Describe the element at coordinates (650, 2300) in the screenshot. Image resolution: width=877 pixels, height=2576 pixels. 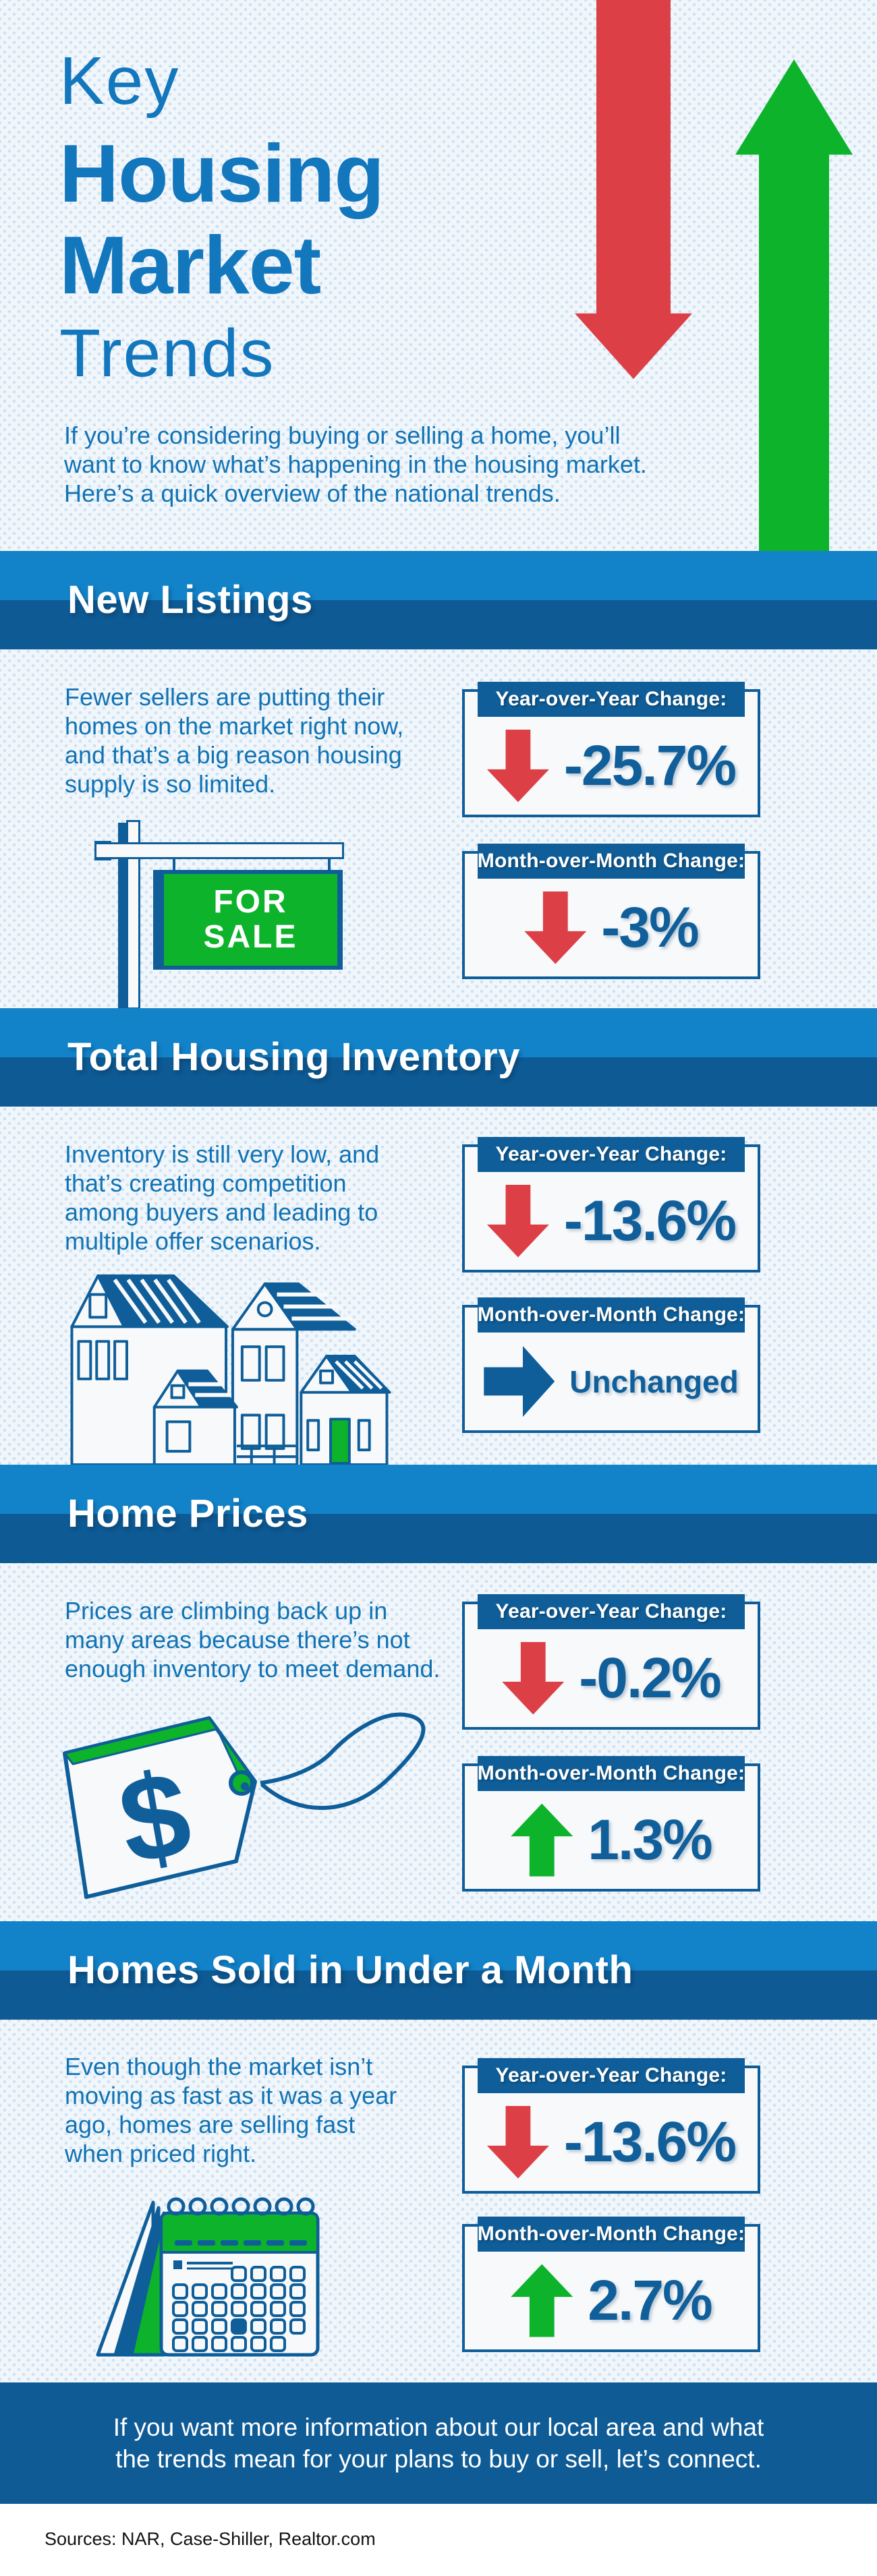
I see `stat-value: 2.7%` at that location.